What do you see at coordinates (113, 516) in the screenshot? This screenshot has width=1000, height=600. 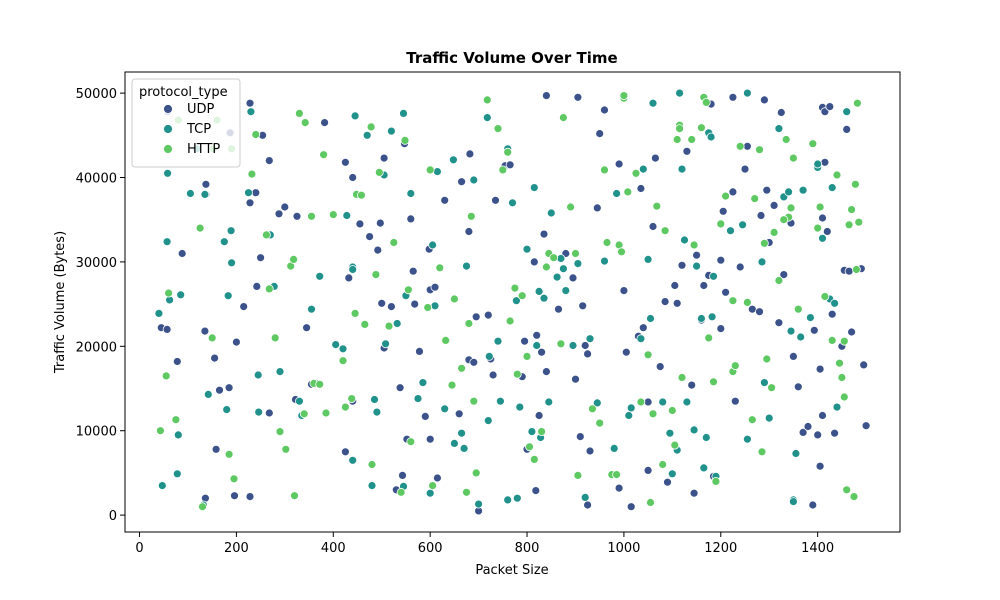 I see `y-tick-label: 0` at bounding box center [113, 516].